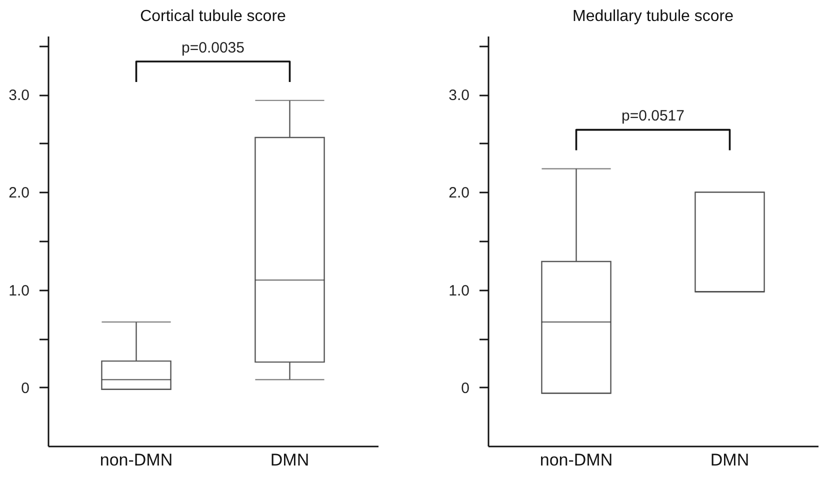  I want to click on chart-title: Cortical tubule score, so click(213, 16).